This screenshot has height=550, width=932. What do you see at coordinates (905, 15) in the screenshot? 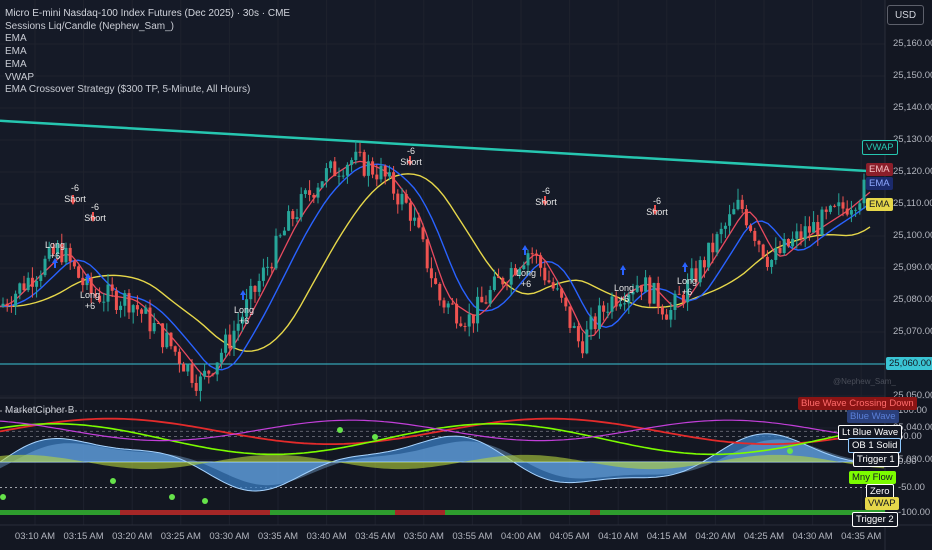
I see `currency-selector: USD` at bounding box center [905, 15].